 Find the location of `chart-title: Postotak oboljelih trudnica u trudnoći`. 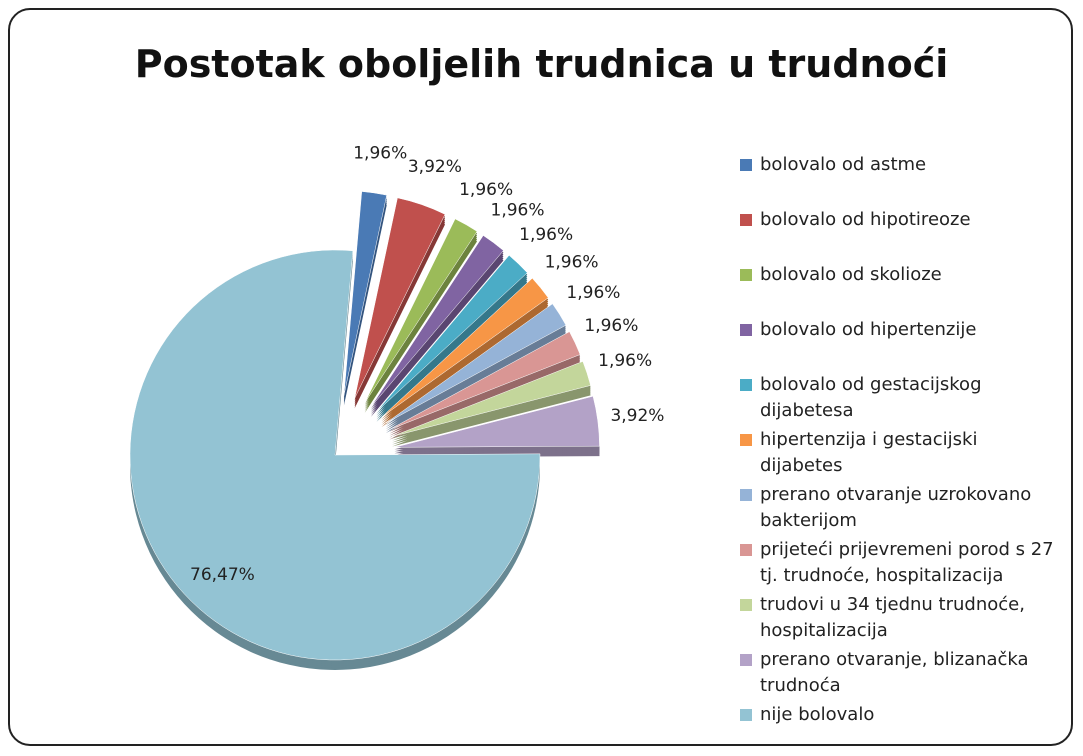

chart-title: Postotak oboljelih trudnica u trudnoći is located at coordinates (541, 64).